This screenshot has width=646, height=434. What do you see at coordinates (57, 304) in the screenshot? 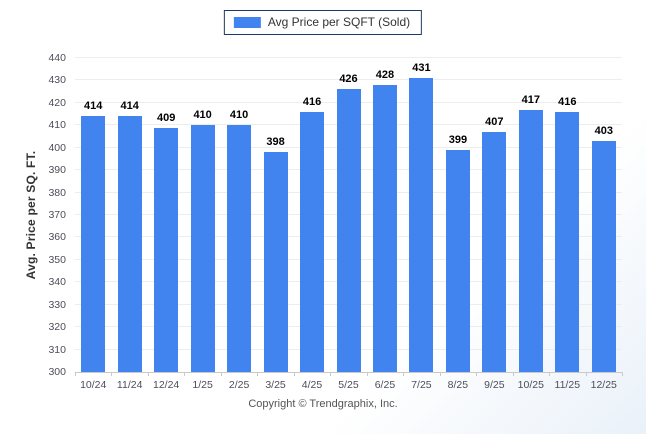
I see `y-axis-tick-label: 330` at bounding box center [57, 304].